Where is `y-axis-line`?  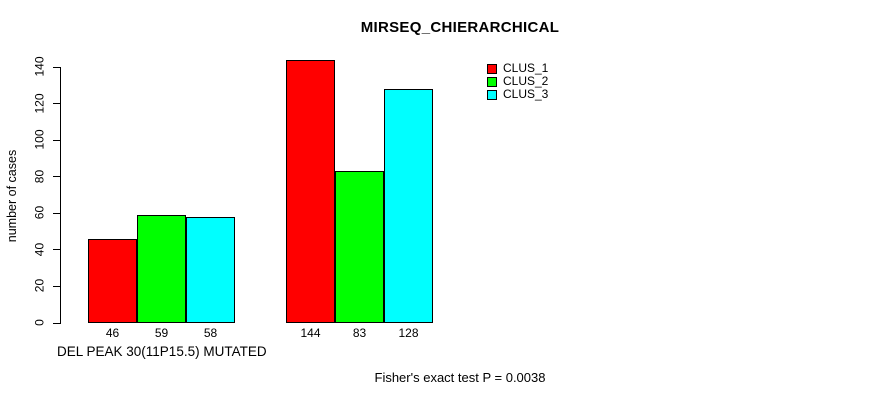
y-axis-line is located at coordinates (60, 195).